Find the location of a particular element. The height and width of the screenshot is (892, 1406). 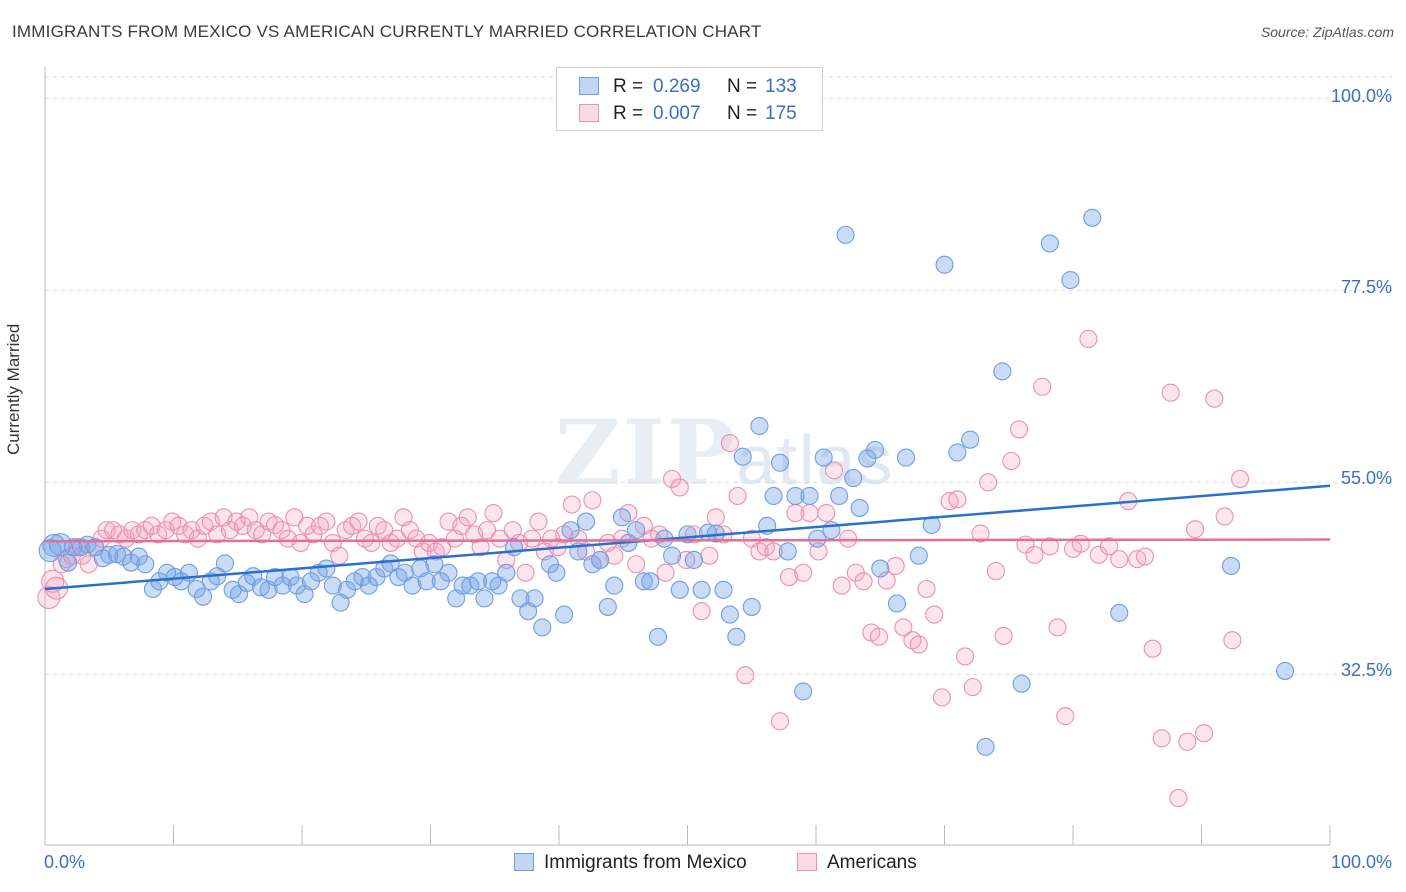

x-tick-label-max: 100.0% is located at coordinates (1361, 862).